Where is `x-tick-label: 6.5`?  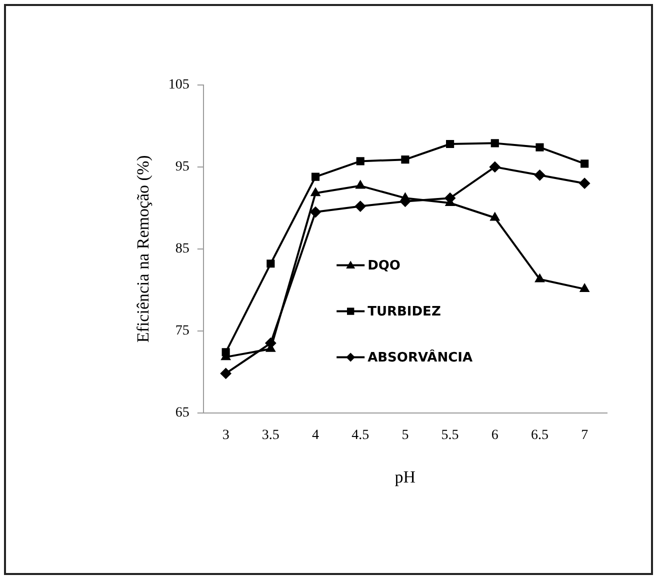
x-tick-label: 6.5 is located at coordinates (539, 435).